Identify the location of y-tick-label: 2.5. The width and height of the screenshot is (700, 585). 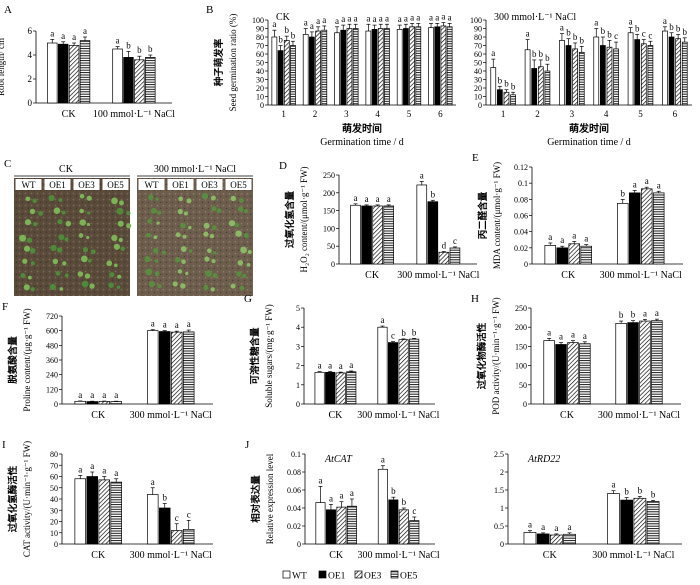
(499, 454).